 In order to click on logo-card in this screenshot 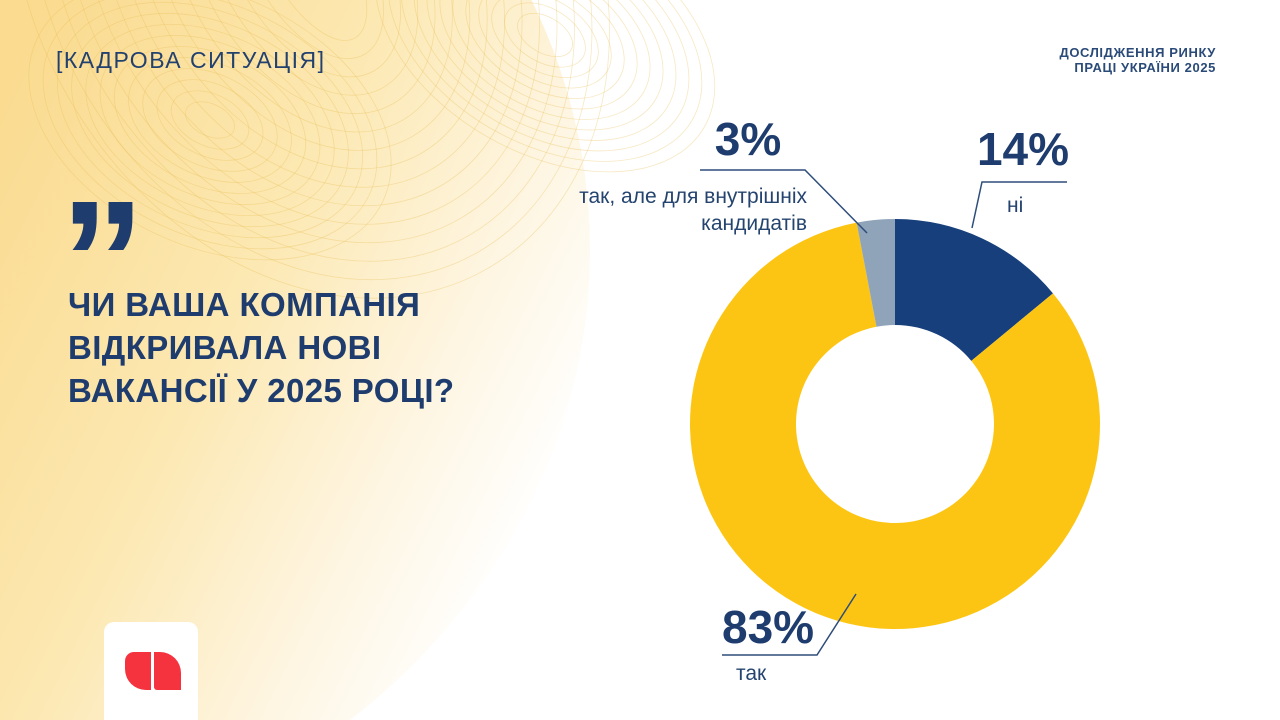, I will do `click(151, 671)`.